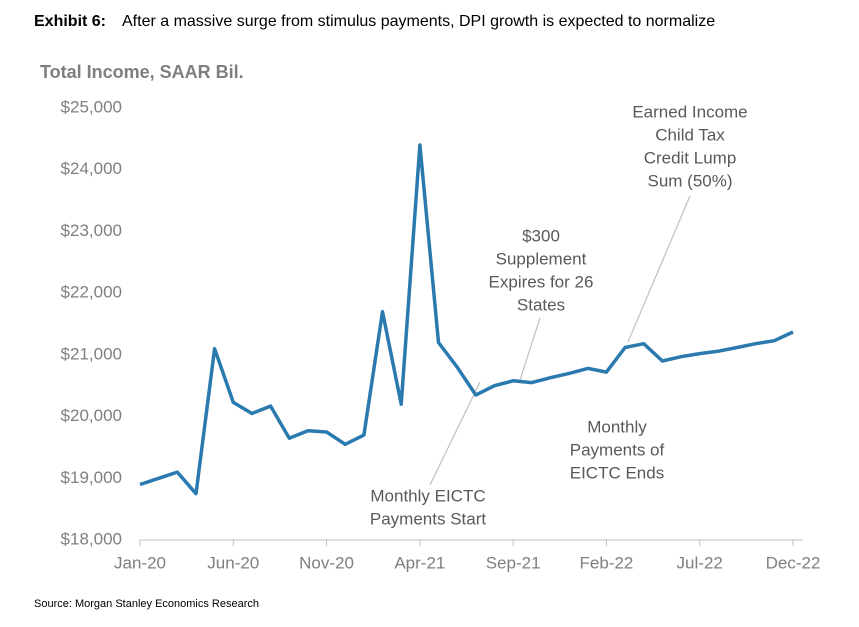 Image resolution: width=859 pixels, height=627 pixels. Describe the element at coordinates (91, 168) in the screenshot. I see `y-tick-label: $24,000` at that location.